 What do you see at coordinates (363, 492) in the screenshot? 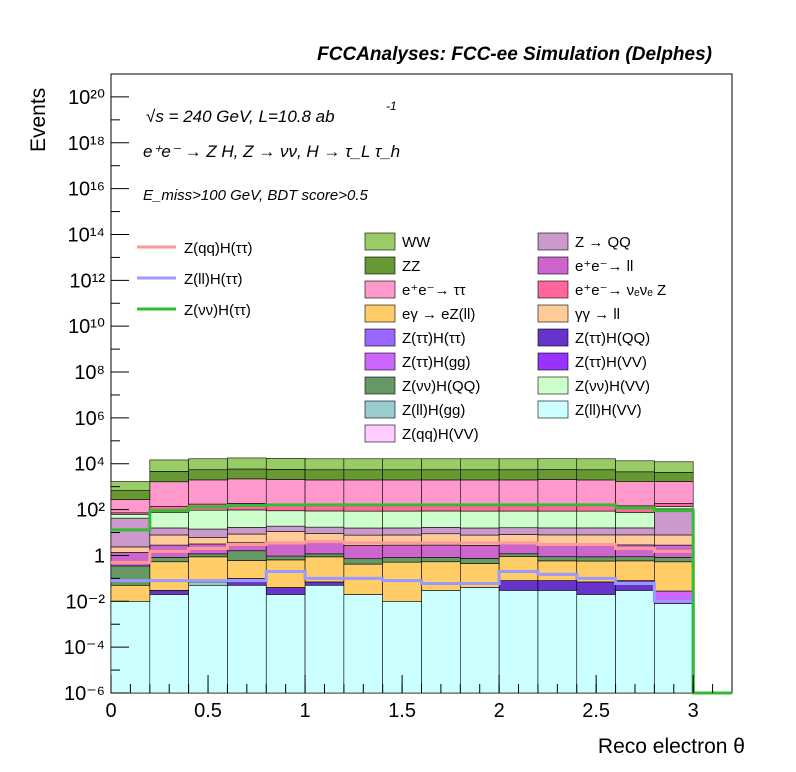
I see `bar-e-e--bin-6` at bounding box center [363, 492].